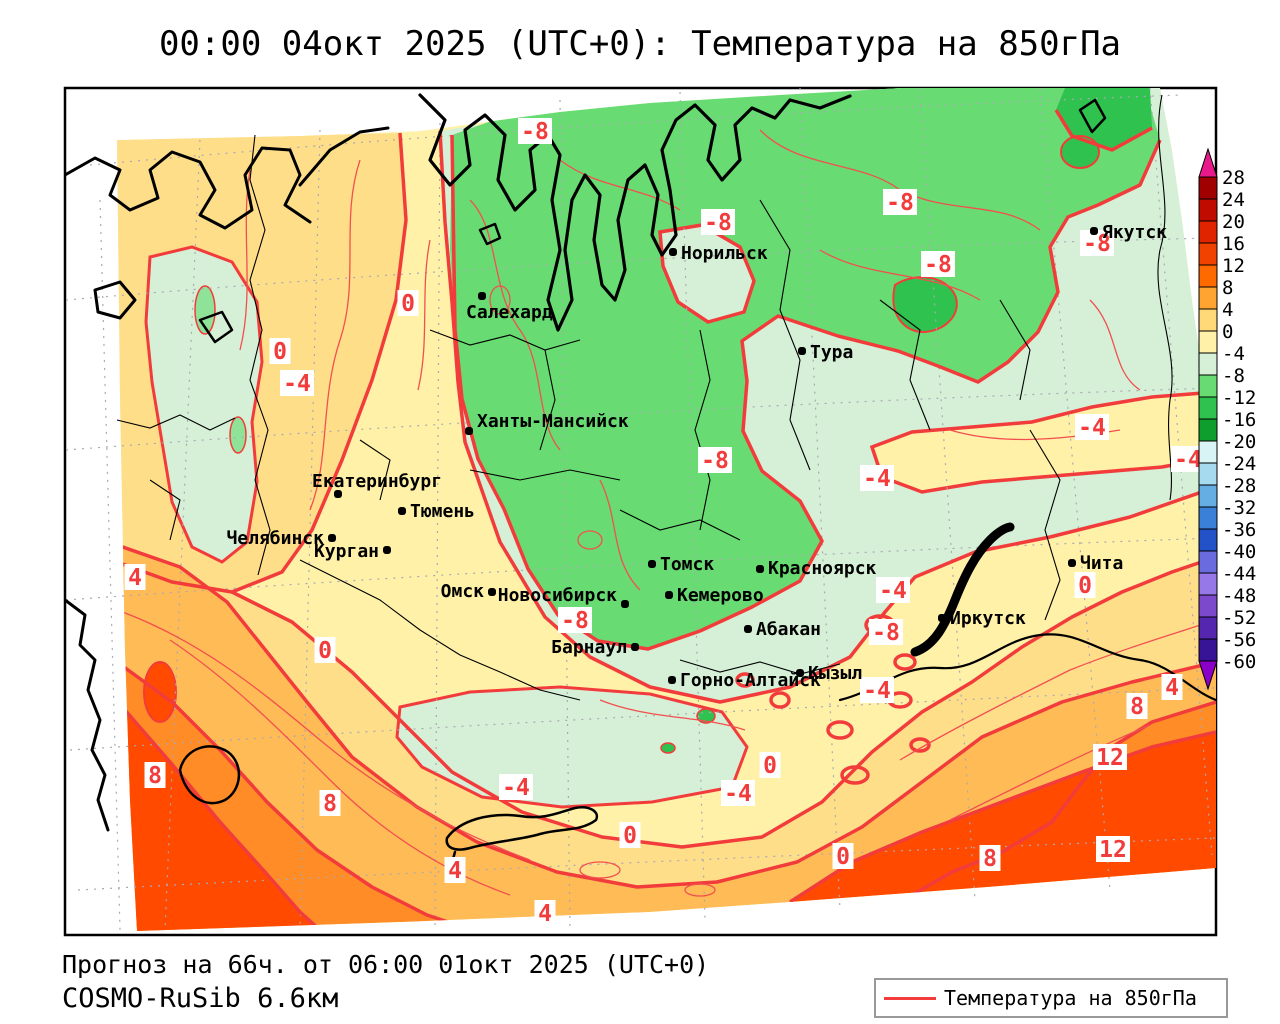 The image size is (1280, 1024). I want to click on colorbar-tick-label: -12, so click(1239, 398).